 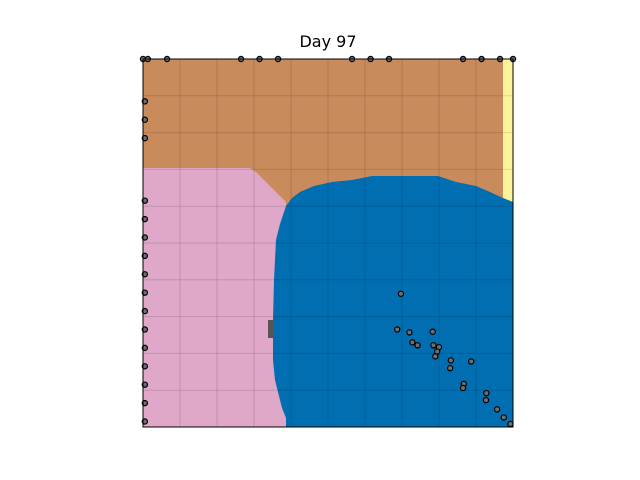 I want to click on region-pink, so click(x=214, y=297).